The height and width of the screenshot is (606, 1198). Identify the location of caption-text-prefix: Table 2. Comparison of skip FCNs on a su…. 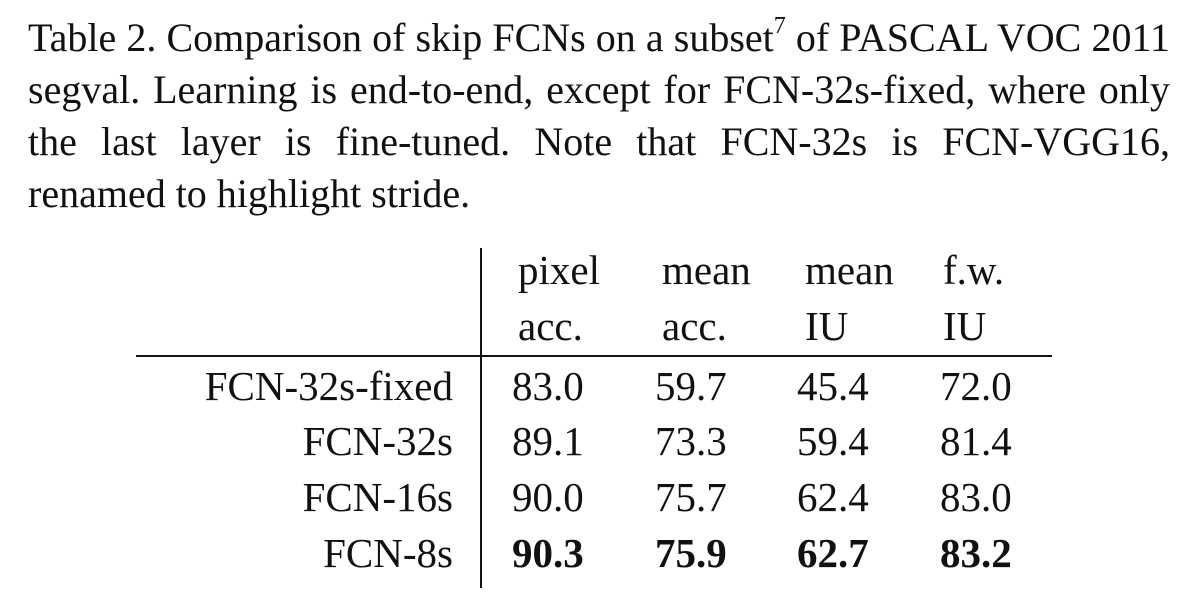
(401, 37).